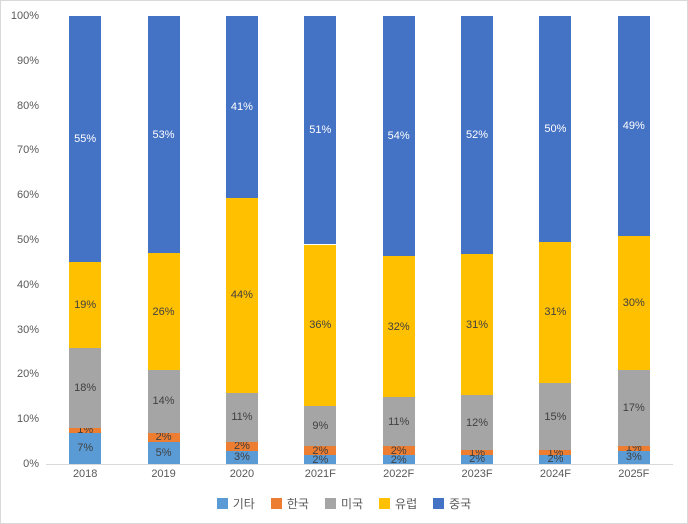 The height and width of the screenshot is (524, 688). I want to click on legend-label: 미국, so click(352, 504).